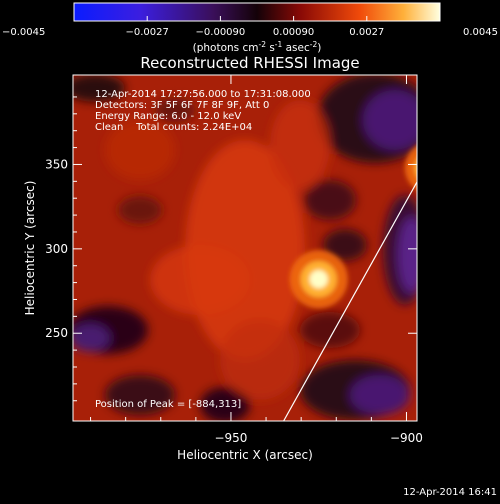 The image size is (500, 504). What do you see at coordinates (168, 116) in the screenshot?
I see `annotation-energy: Energy Range: 6.0 - 12.0 keV` at bounding box center [168, 116].